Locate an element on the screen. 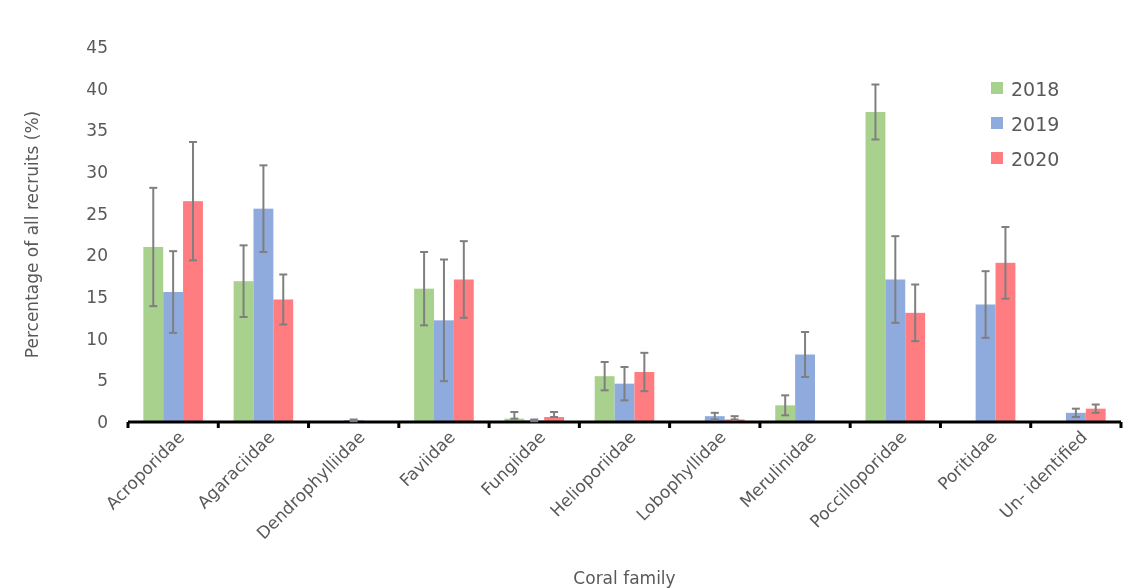 The height and width of the screenshot is (588, 1139). y-tick-label: 25 is located at coordinates (97, 213).